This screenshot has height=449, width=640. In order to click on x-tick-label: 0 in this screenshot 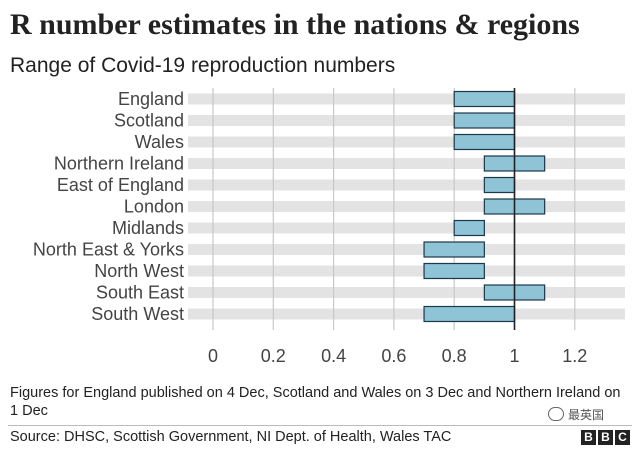, I will do `click(213, 356)`.